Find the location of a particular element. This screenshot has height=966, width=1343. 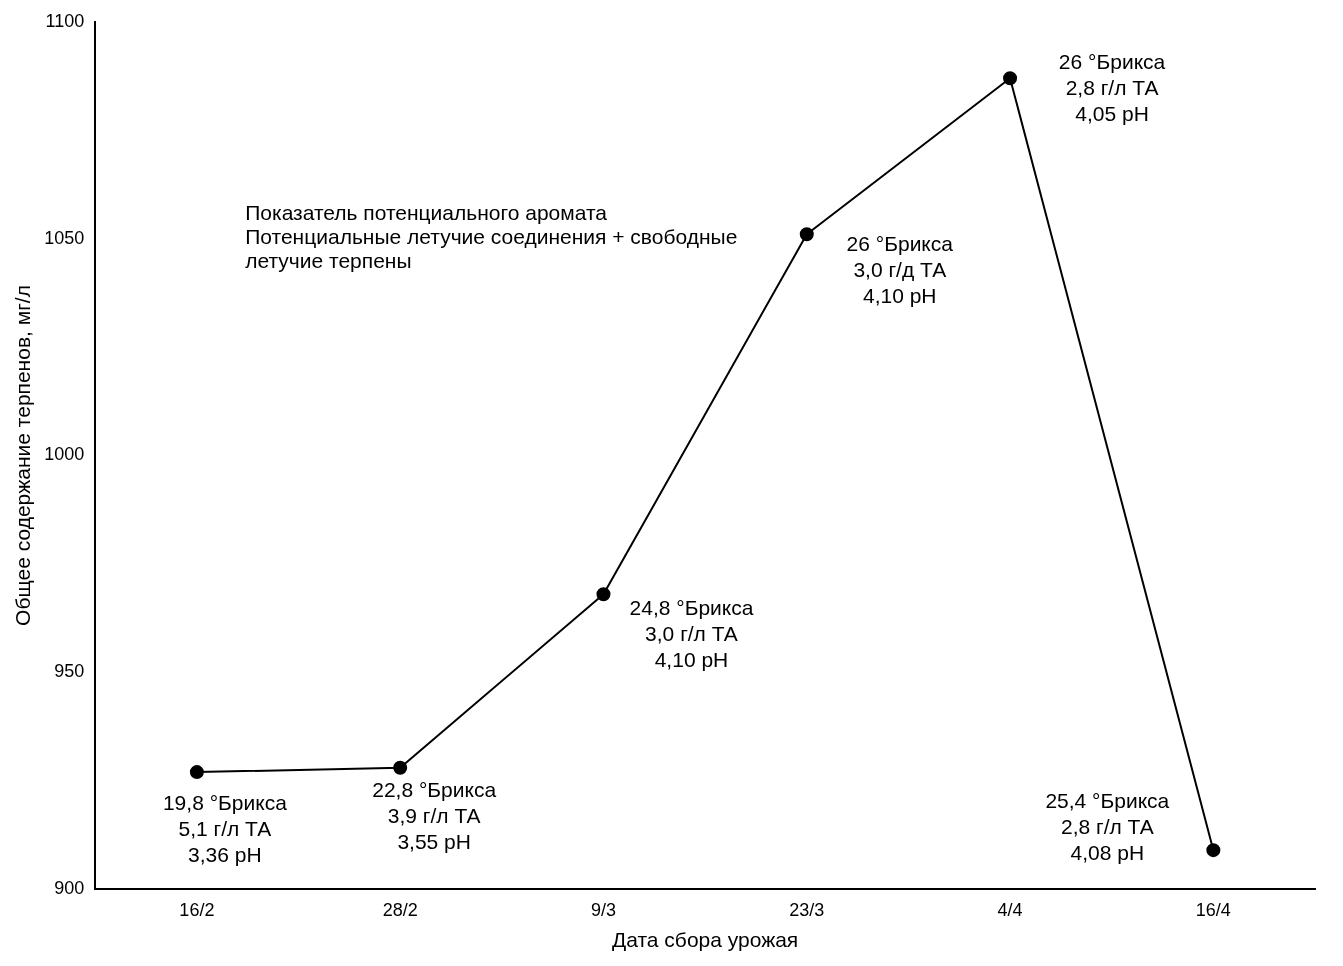

annotation: 25,4 °Брикса 2,8 г/л ТА 4,08 pH is located at coordinates (1107, 827).